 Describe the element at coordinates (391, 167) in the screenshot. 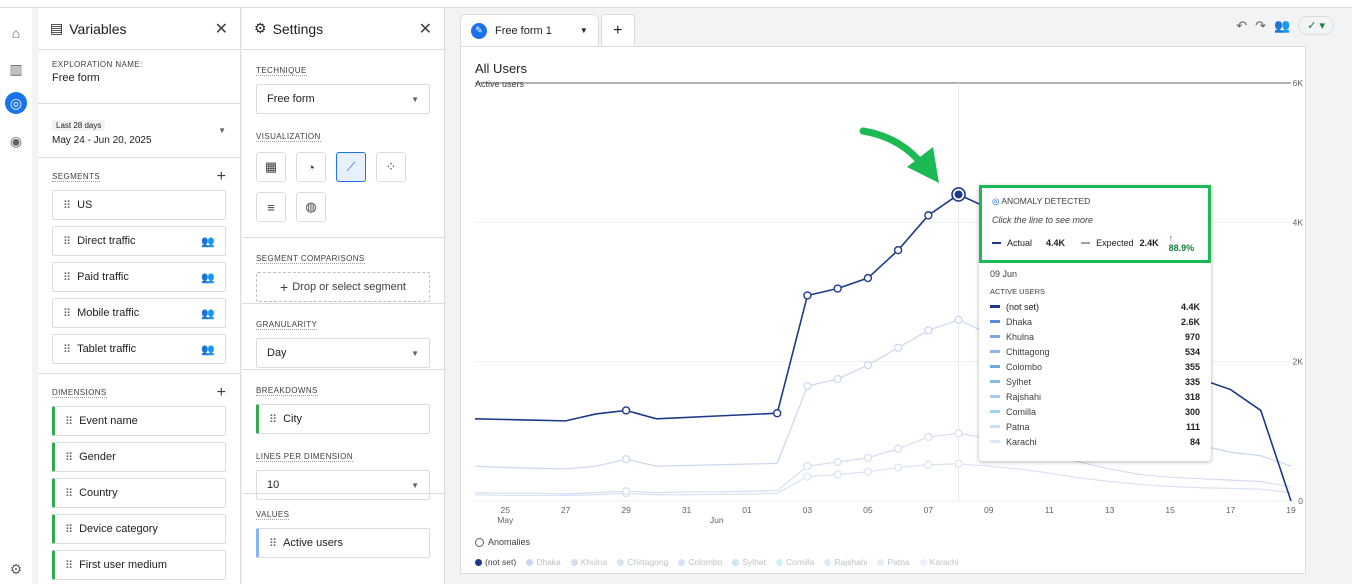

I see `scatter-icon: ⁘` at that location.